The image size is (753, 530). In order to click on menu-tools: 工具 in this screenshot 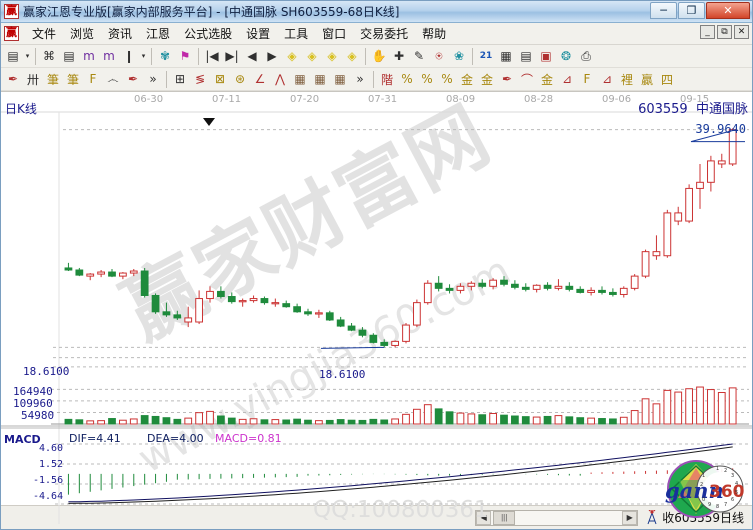, I will do `click(296, 34)`.